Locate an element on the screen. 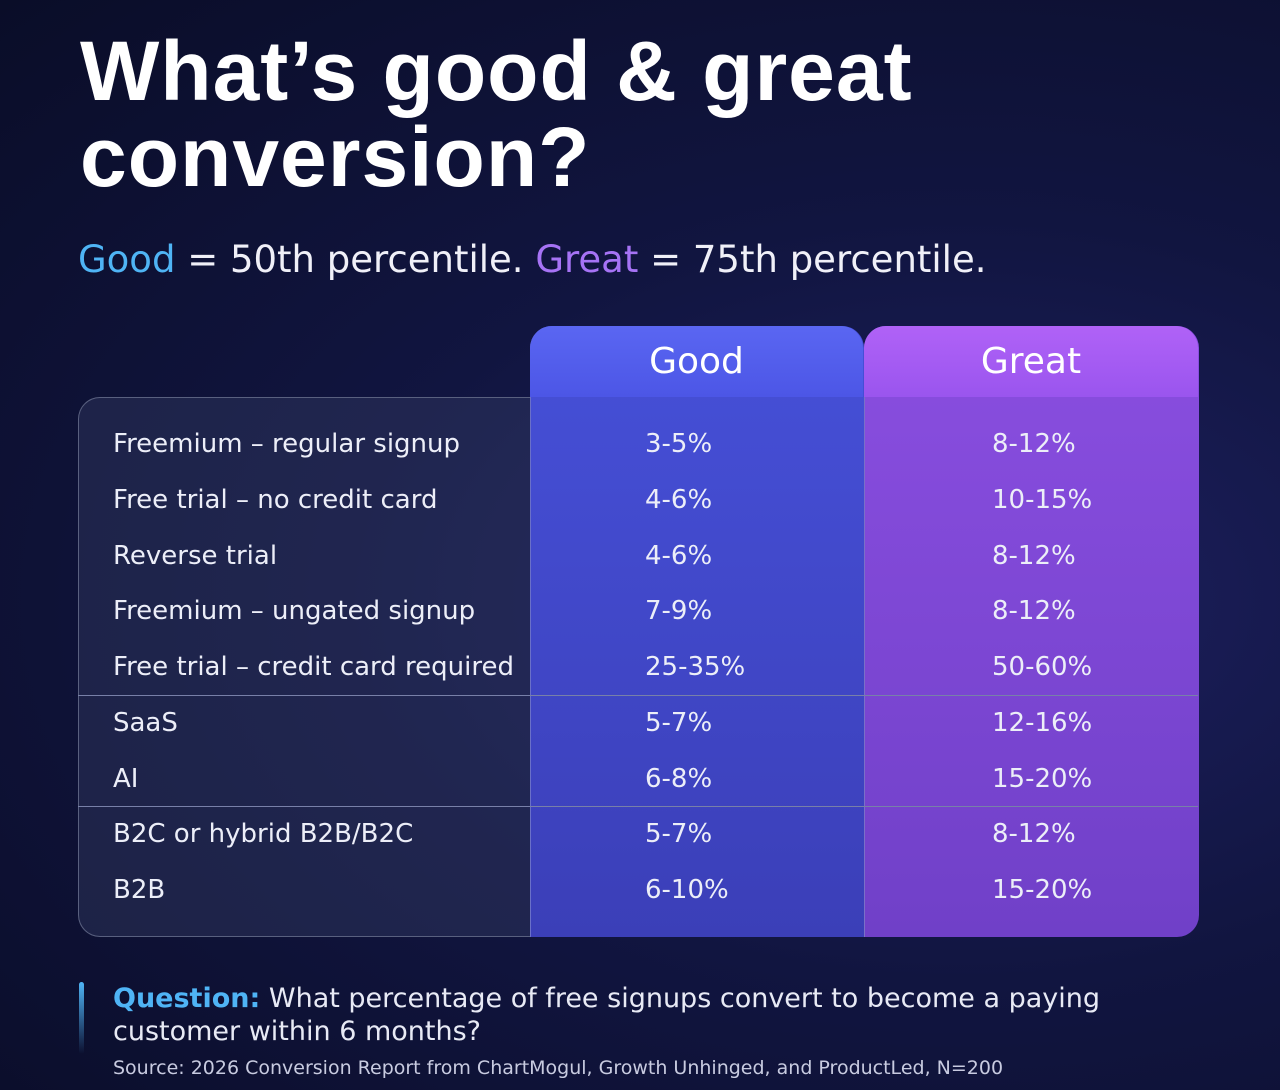  row-label: Free trial – credit card required is located at coordinates (313, 667).